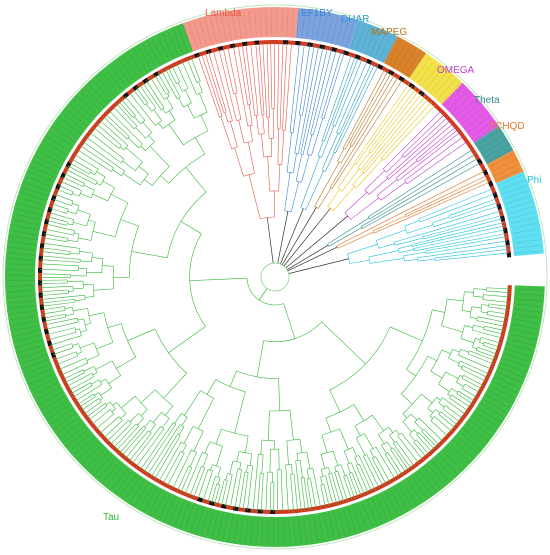  Describe the element at coordinates (436, 172) in the screenshot. I see `branch-theta` at that location.